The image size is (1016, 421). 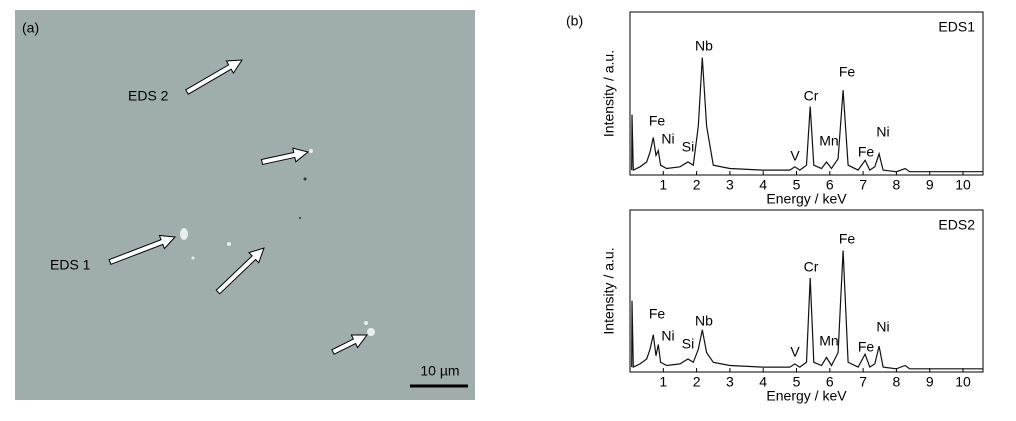 What do you see at coordinates (956, 225) in the screenshot?
I see `chart-title: EDS2` at bounding box center [956, 225].